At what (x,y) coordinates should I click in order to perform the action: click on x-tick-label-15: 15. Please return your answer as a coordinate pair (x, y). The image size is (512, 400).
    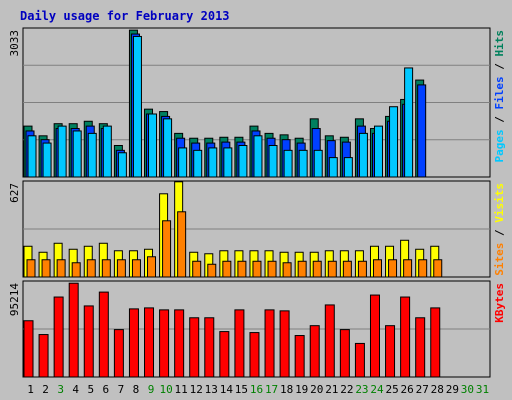
    Looking at the image, I should click on (241, 389).